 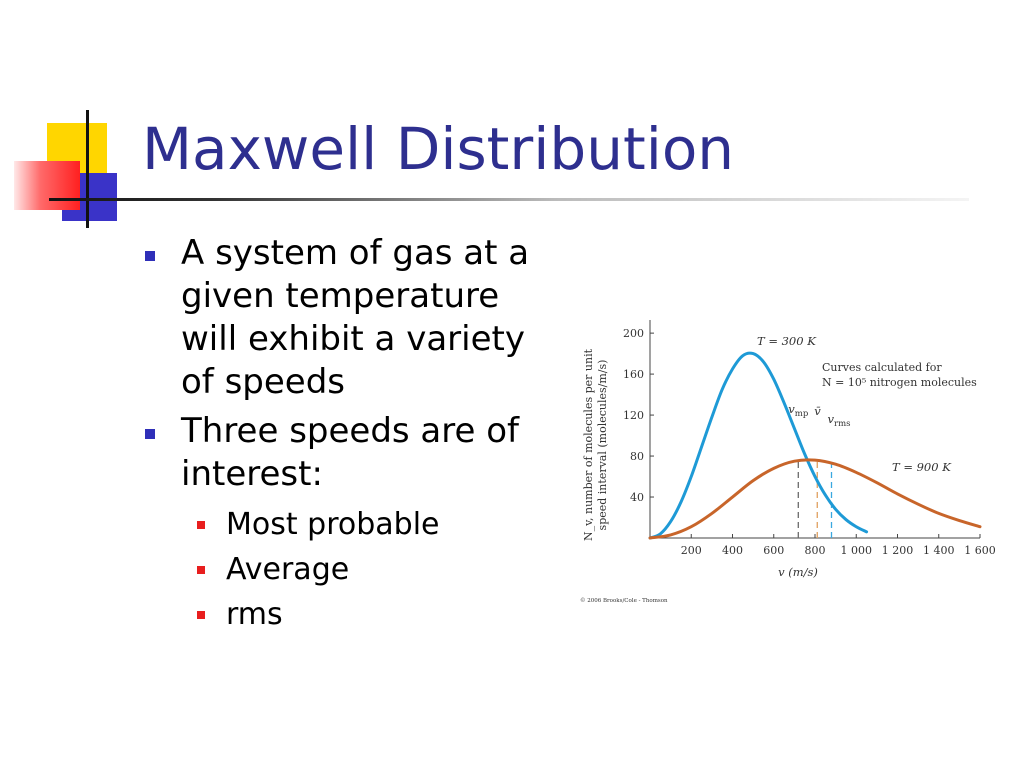 I want to click on x-ticks: 200 400 600 800 1 000 1 200 1 400 1 600, so click(x=838, y=545).